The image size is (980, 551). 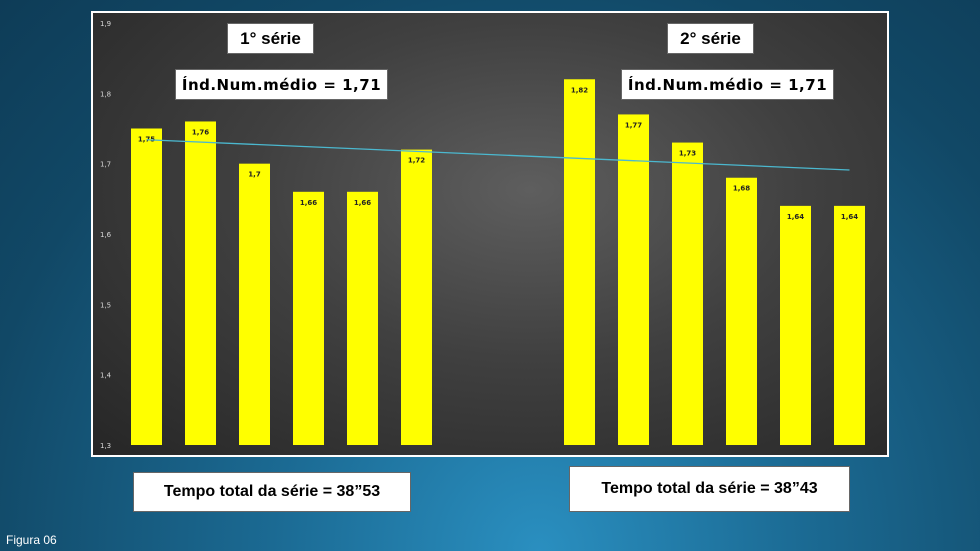 I want to click on y-tick-label: 1,3, so click(x=105, y=446).